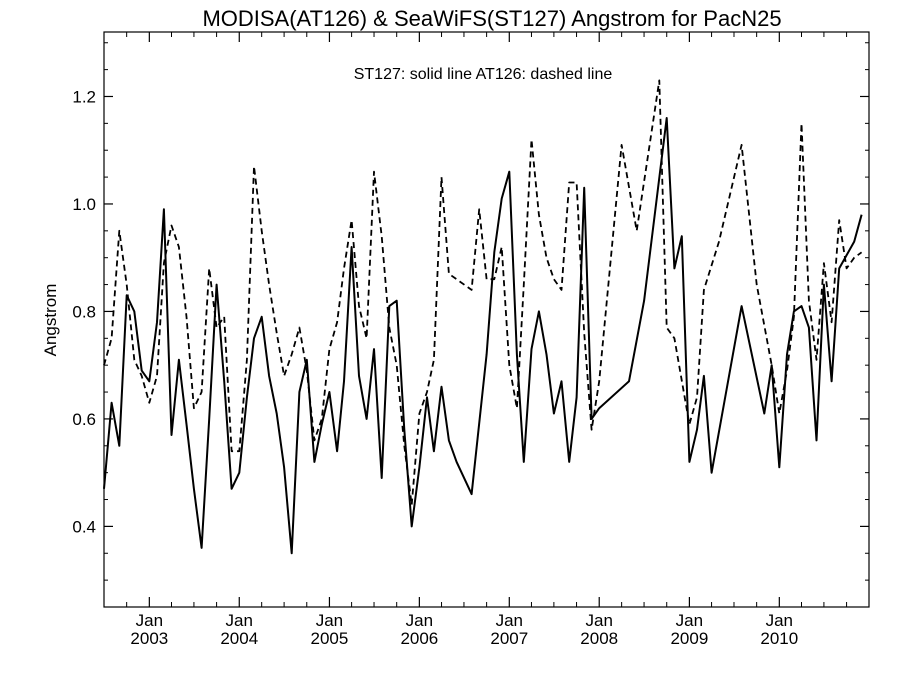 Image resolution: width=900 pixels, height=675 pixels. Describe the element at coordinates (239, 638) in the screenshot. I see `x-tick-year-label: 2004` at that location.